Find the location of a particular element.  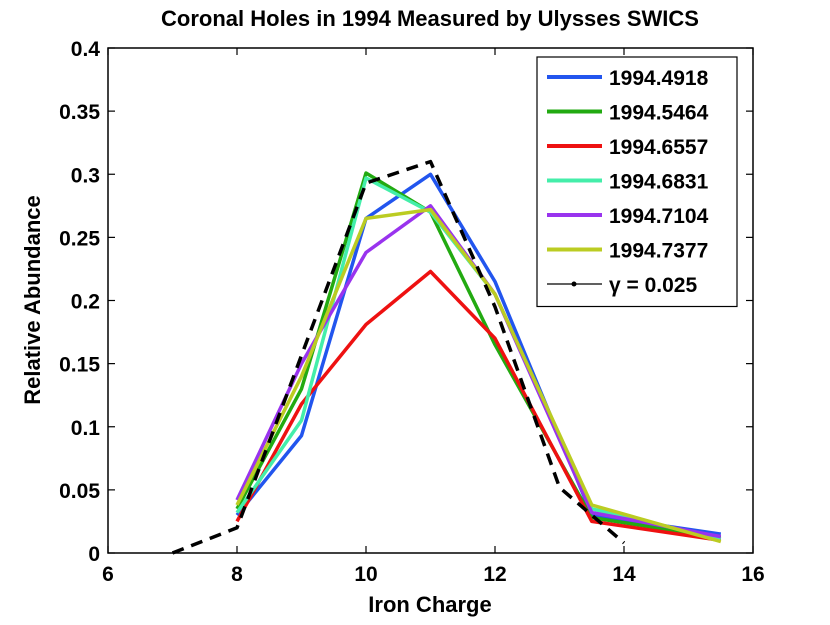

y-tick-label: 0.05 is located at coordinates (79, 491).